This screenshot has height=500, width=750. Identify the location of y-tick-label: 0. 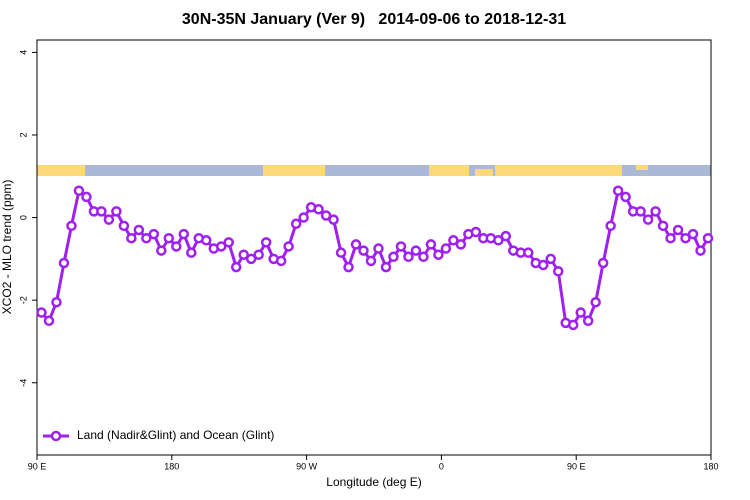
(23, 217).